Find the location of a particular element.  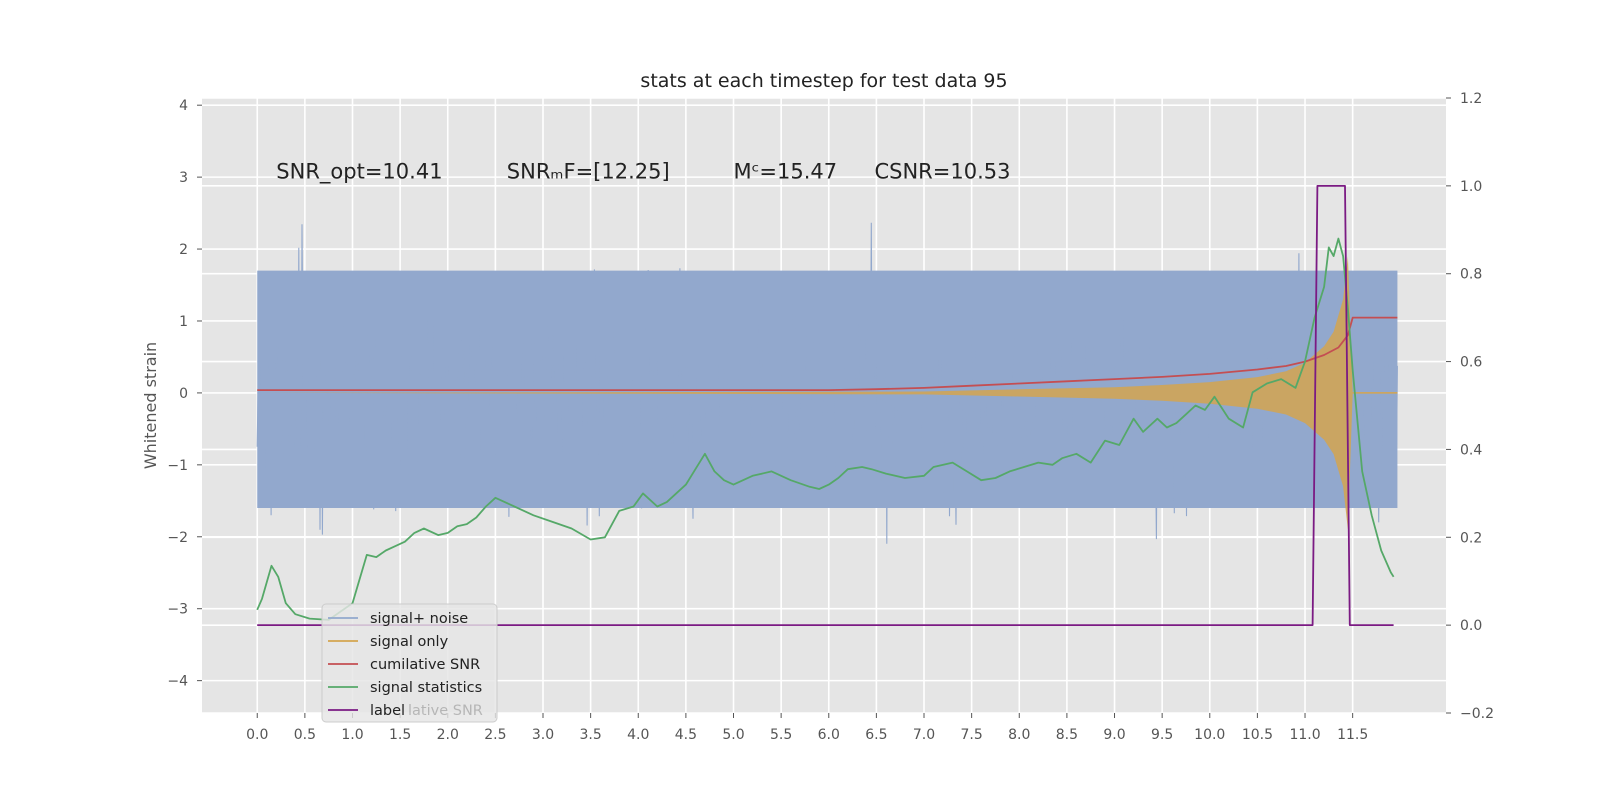

x-tick-label: 9.5 is located at coordinates (1162, 735).